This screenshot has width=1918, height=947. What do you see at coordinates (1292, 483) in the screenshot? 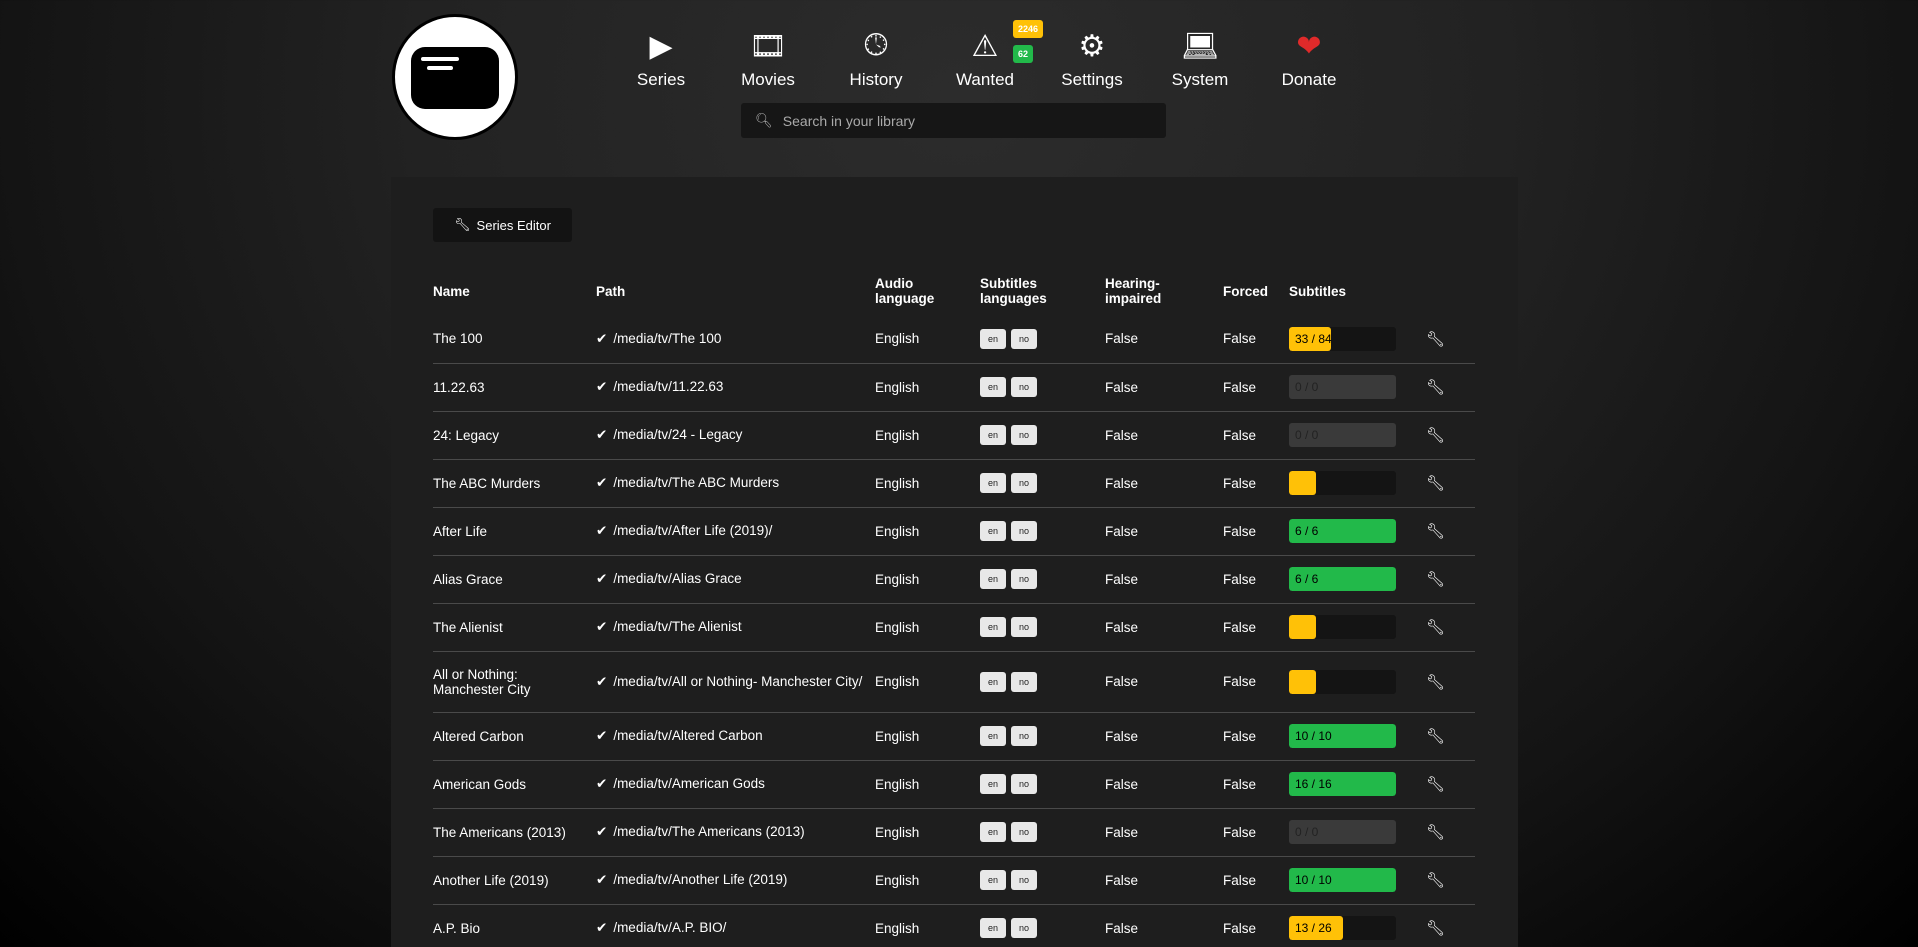
I see `progress-text` at bounding box center [1292, 483].